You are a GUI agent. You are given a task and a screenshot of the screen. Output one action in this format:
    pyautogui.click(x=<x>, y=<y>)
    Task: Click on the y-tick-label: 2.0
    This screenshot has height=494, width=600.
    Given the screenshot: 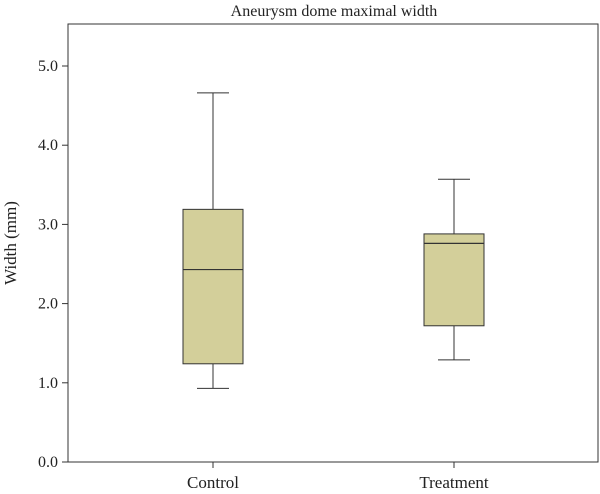 What is the action you would take?
    pyautogui.click(x=48, y=304)
    